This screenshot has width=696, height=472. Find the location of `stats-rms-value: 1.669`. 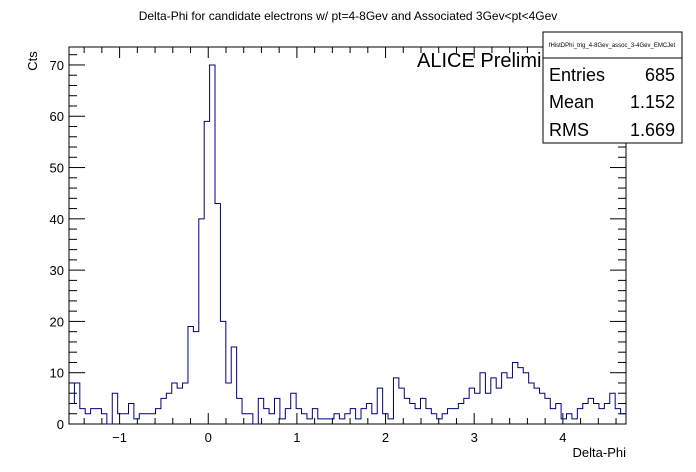

stats-rms-value: 1.669 is located at coordinates (652, 130).